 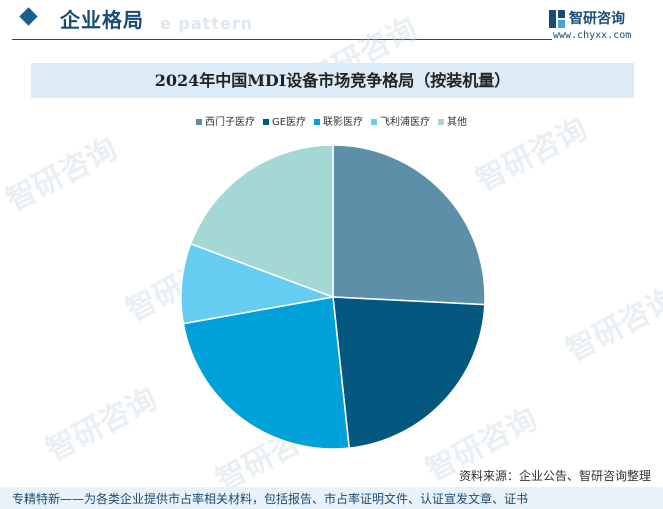 I want to click on legend-item: 飞利浦医疗, so click(x=400, y=120).